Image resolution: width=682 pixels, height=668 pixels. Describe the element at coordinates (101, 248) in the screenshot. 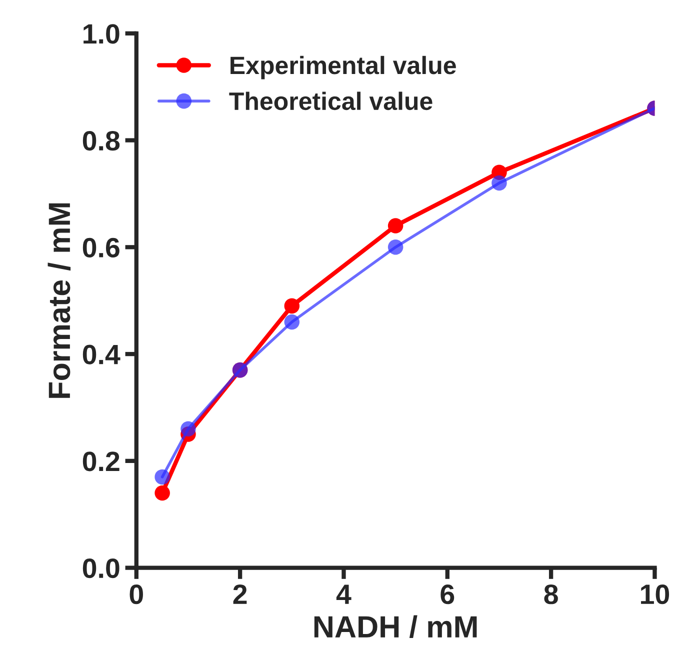

I see `y-tick-label: 0.6` at that location.